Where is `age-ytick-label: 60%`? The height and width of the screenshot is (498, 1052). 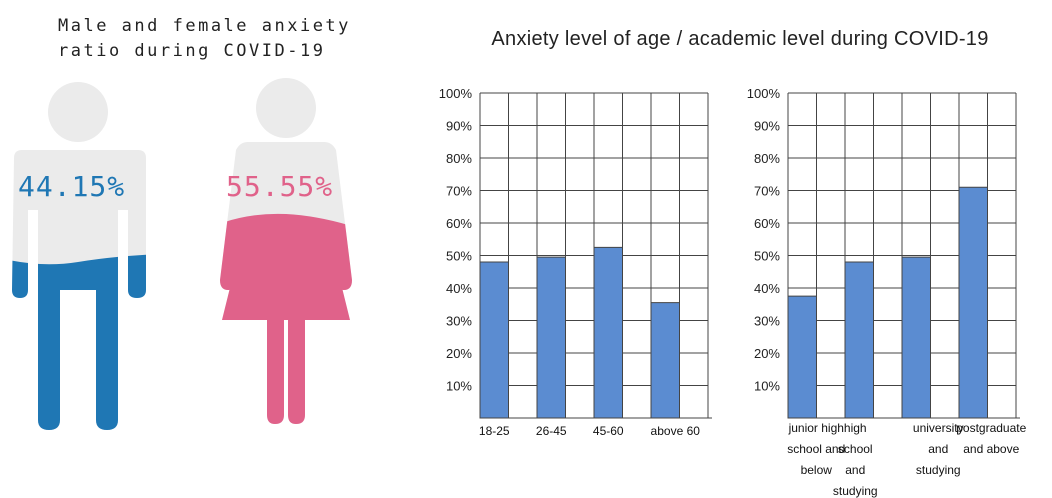
age-ytick-label: 60% is located at coordinates (459, 223).